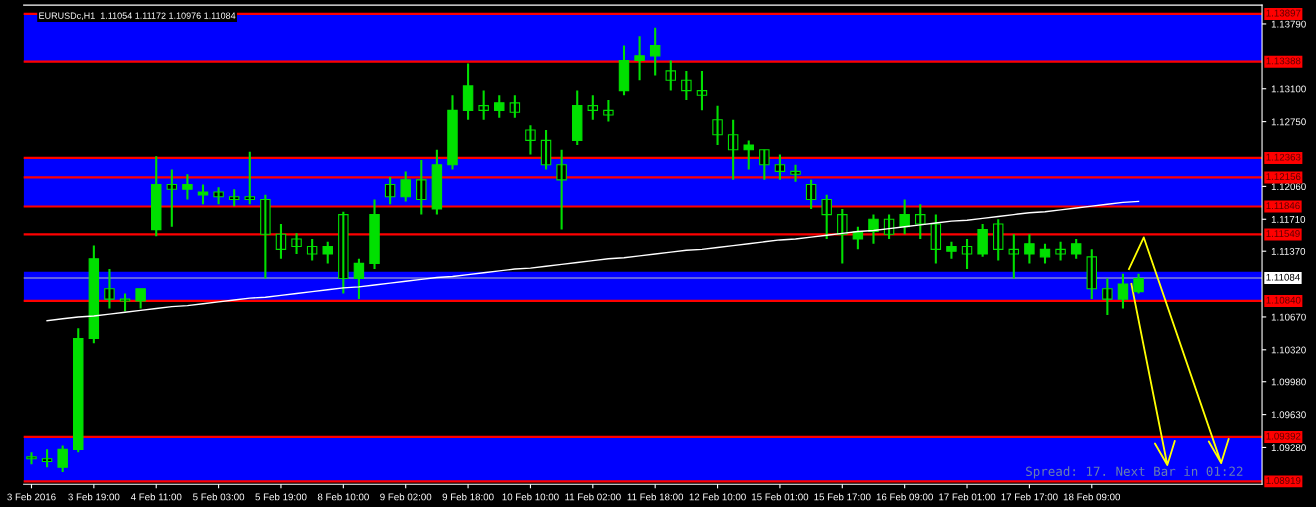  Describe the element at coordinates (343, 497) in the screenshot. I see `x-tick-label: 8 Feb 10:00` at that location.